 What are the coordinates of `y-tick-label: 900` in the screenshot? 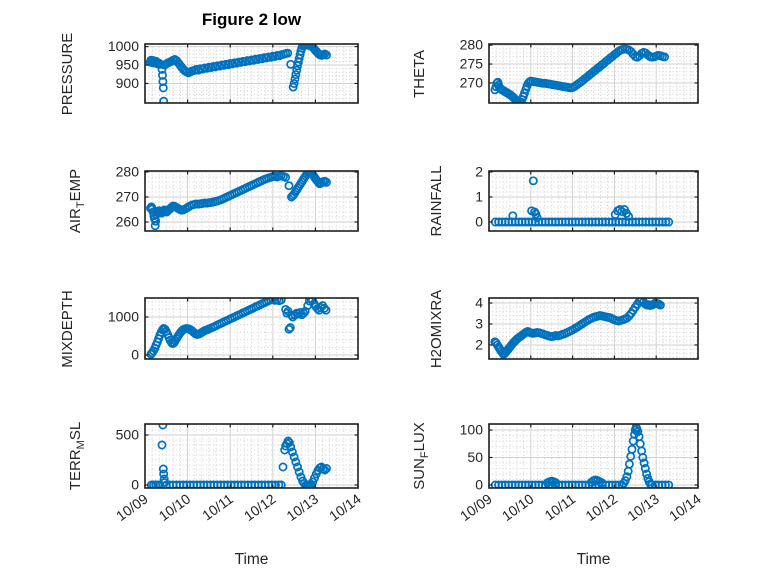 It's located at (128, 83).